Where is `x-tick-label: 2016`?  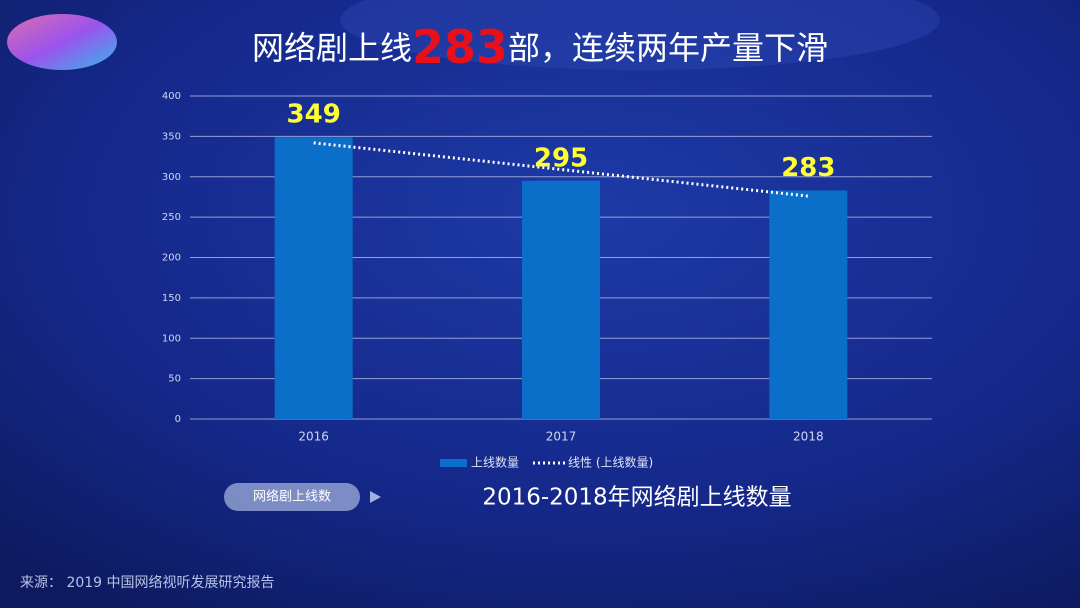
x-tick-label: 2016 is located at coordinates (313, 437).